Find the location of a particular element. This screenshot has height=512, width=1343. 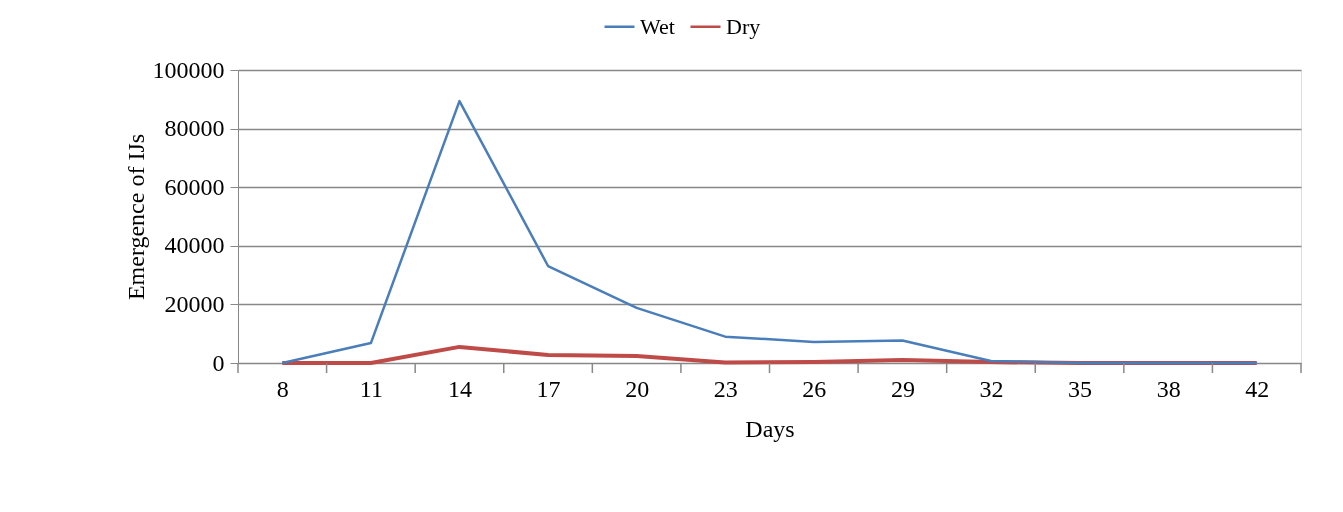

x-tick-label: 17 is located at coordinates (548, 388).